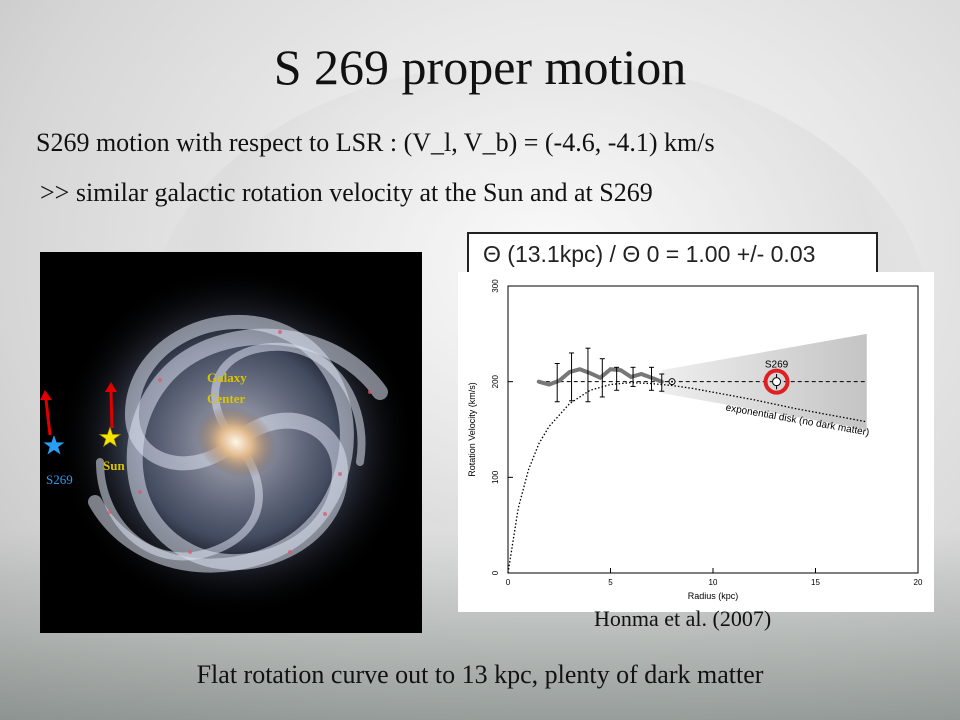 This screenshot has height=720, width=960. Describe the element at coordinates (46, 413) in the screenshot. I see `s269-arrow` at that location.